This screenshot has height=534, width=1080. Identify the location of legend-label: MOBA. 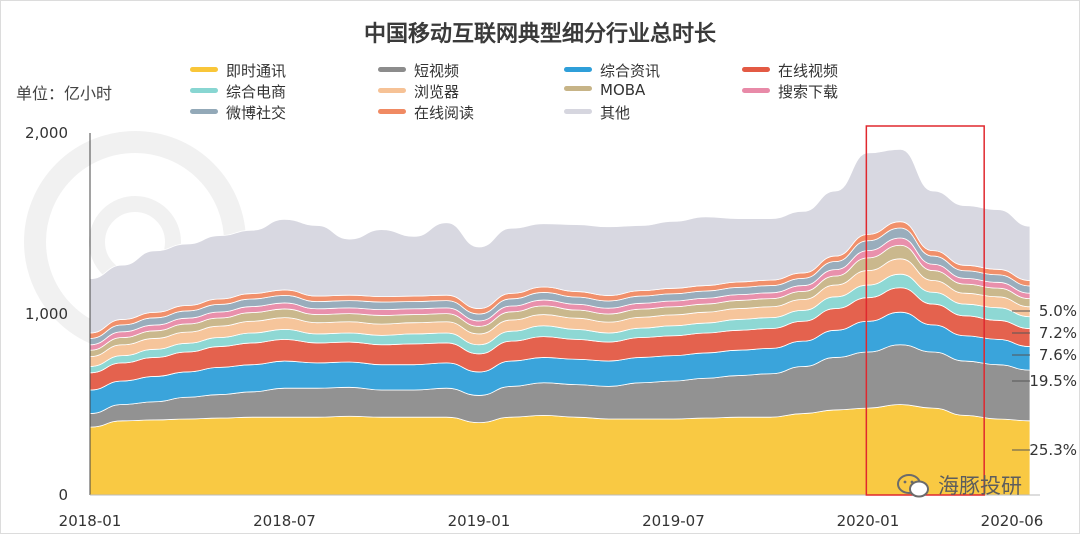
(623, 90).